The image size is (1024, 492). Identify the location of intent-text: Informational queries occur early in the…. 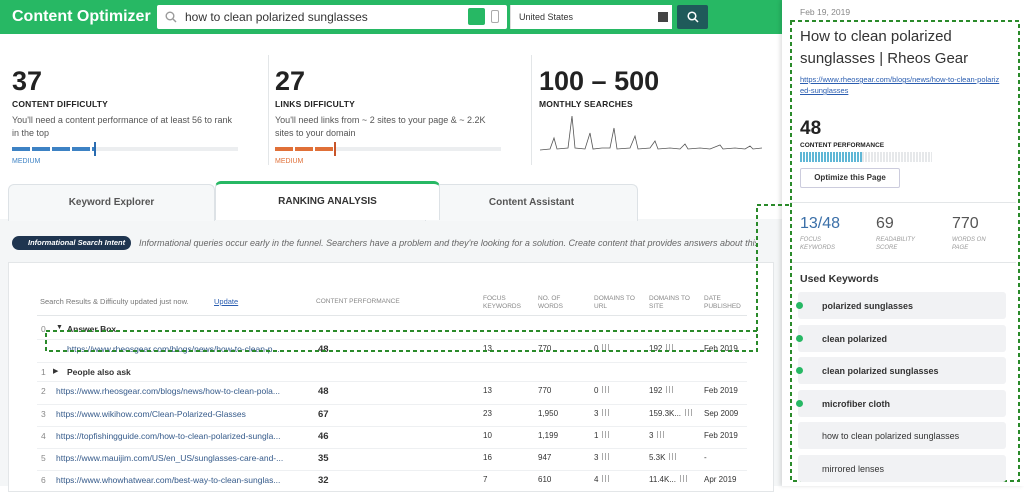
(447, 243).